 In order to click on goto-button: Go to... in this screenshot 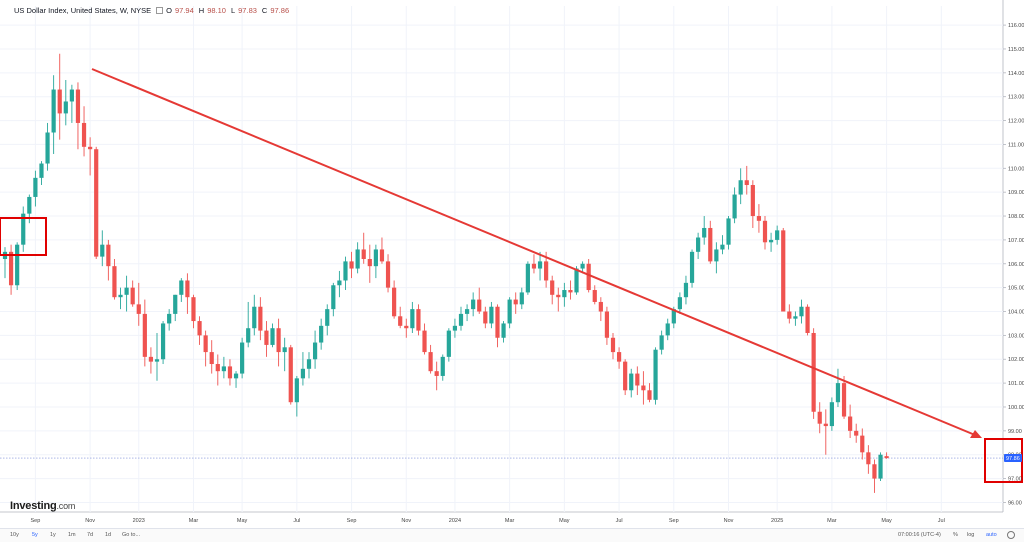, I will do `click(131, 535)`.